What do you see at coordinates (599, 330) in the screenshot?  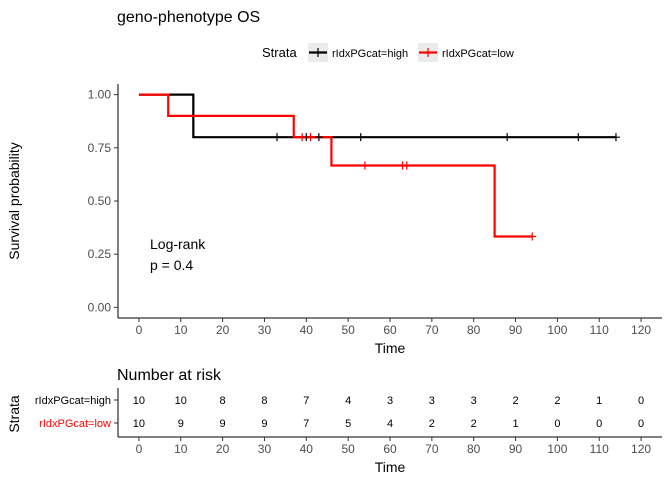 I see `x-tick-label: 110` at bounding box center [599, 330].